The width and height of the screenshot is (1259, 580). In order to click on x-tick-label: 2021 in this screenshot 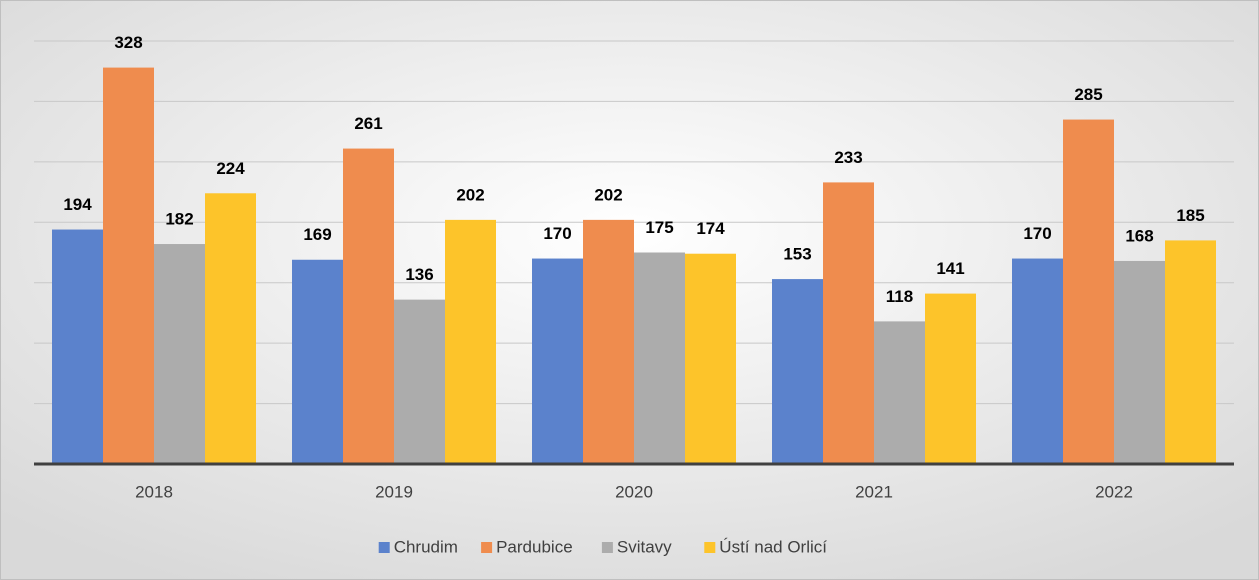, I will do `click(874, 491)`.